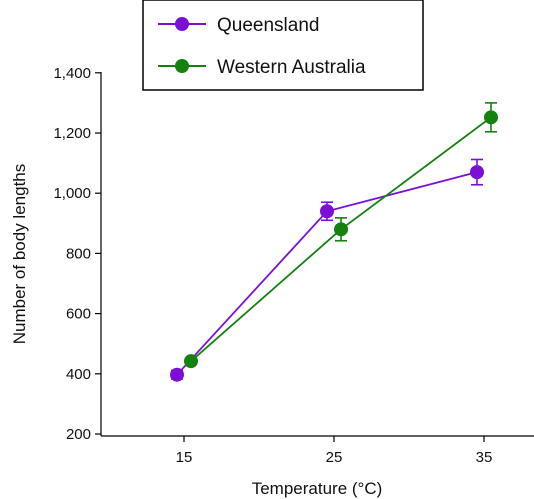  I want to click on legend-item-western-australia: Western Australia, so click(262, 67).